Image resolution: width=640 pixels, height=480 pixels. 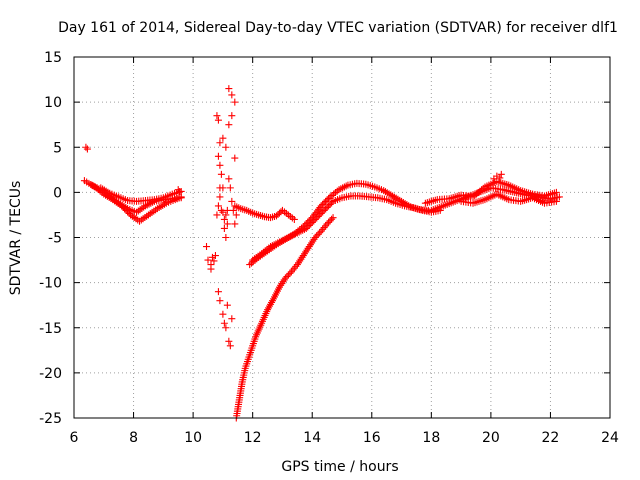 What do you see at coordinates (50, 374) in the screenshot?
I see `y-tick-label: -20` at bounding box center [50, 374].